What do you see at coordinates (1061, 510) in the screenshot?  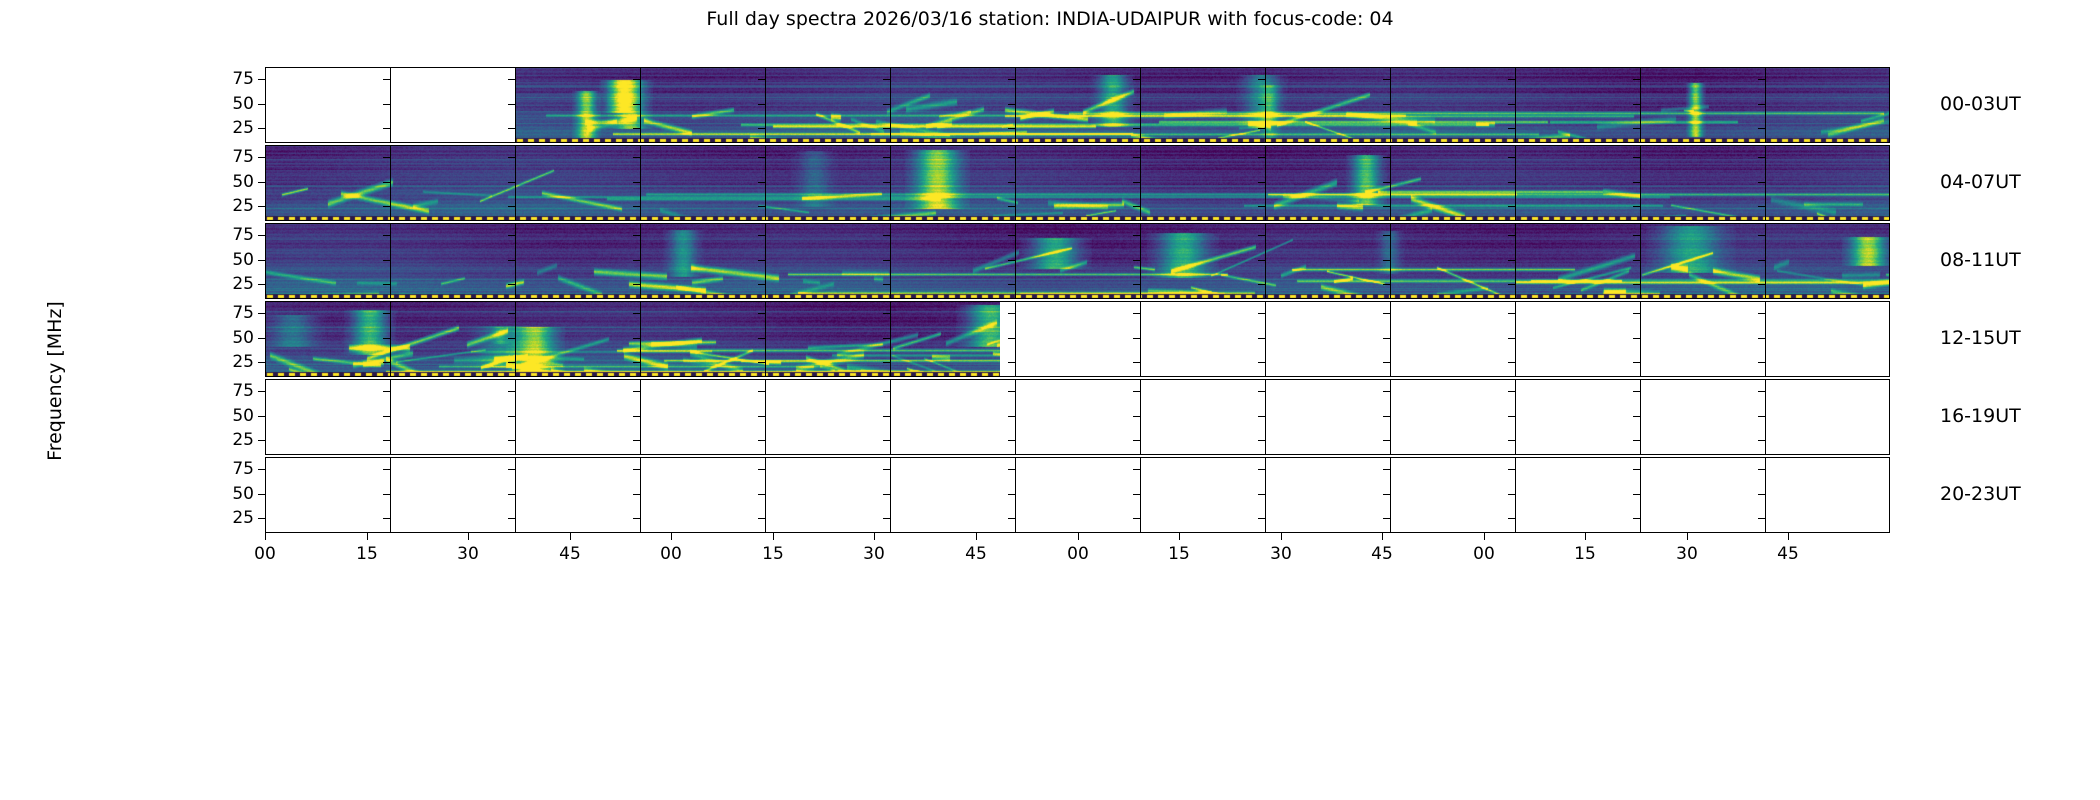 I see `spectrogram-row-20-23ut: 75 50 25 00 15 30 45 00 15 30 45 00 15 30 45 00 15 30 45` at bounding box center [1061, 510].